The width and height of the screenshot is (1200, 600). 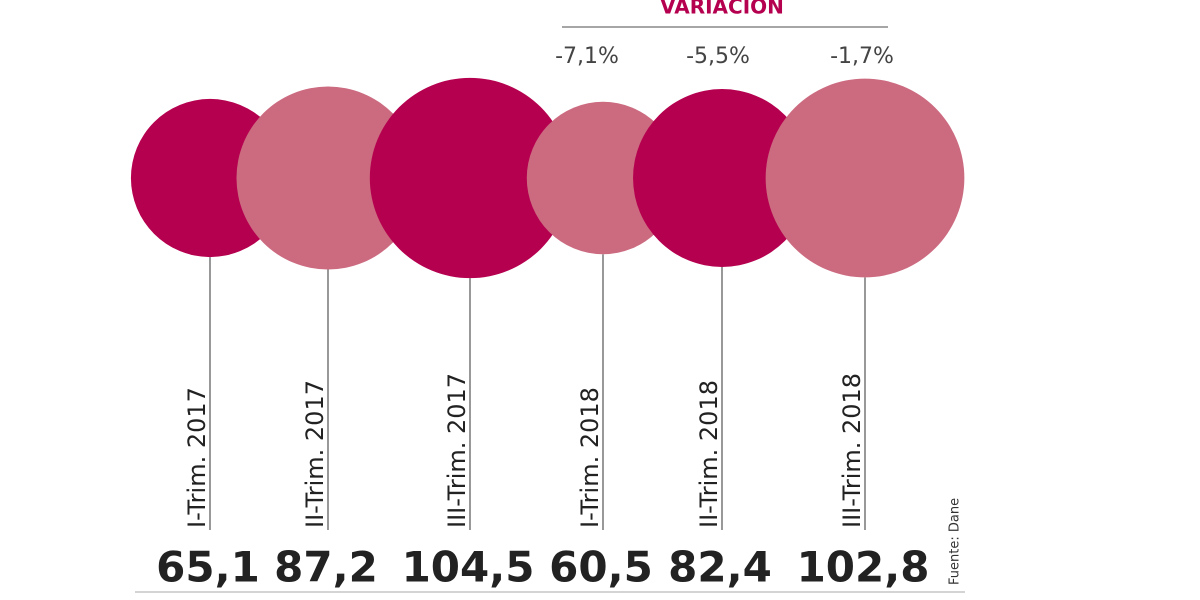 I want to click on category-label: II-Trim. 2017, so click(x=315, y=454).